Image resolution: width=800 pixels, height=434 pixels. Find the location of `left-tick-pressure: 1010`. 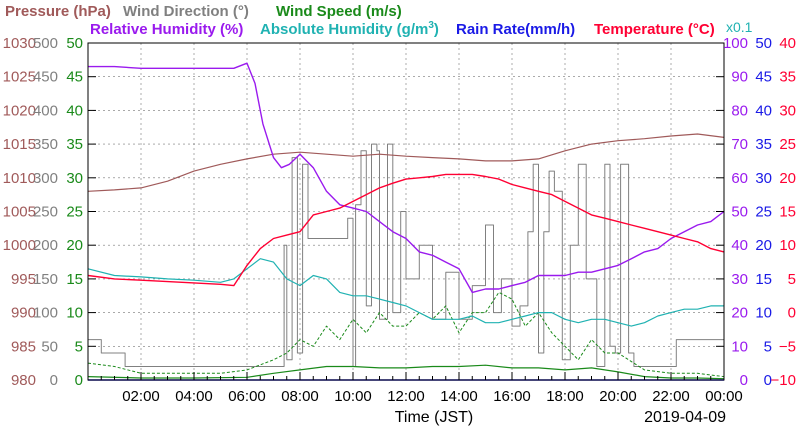

left-tick-pressure: 1010 is located at coordinates (19, 178).